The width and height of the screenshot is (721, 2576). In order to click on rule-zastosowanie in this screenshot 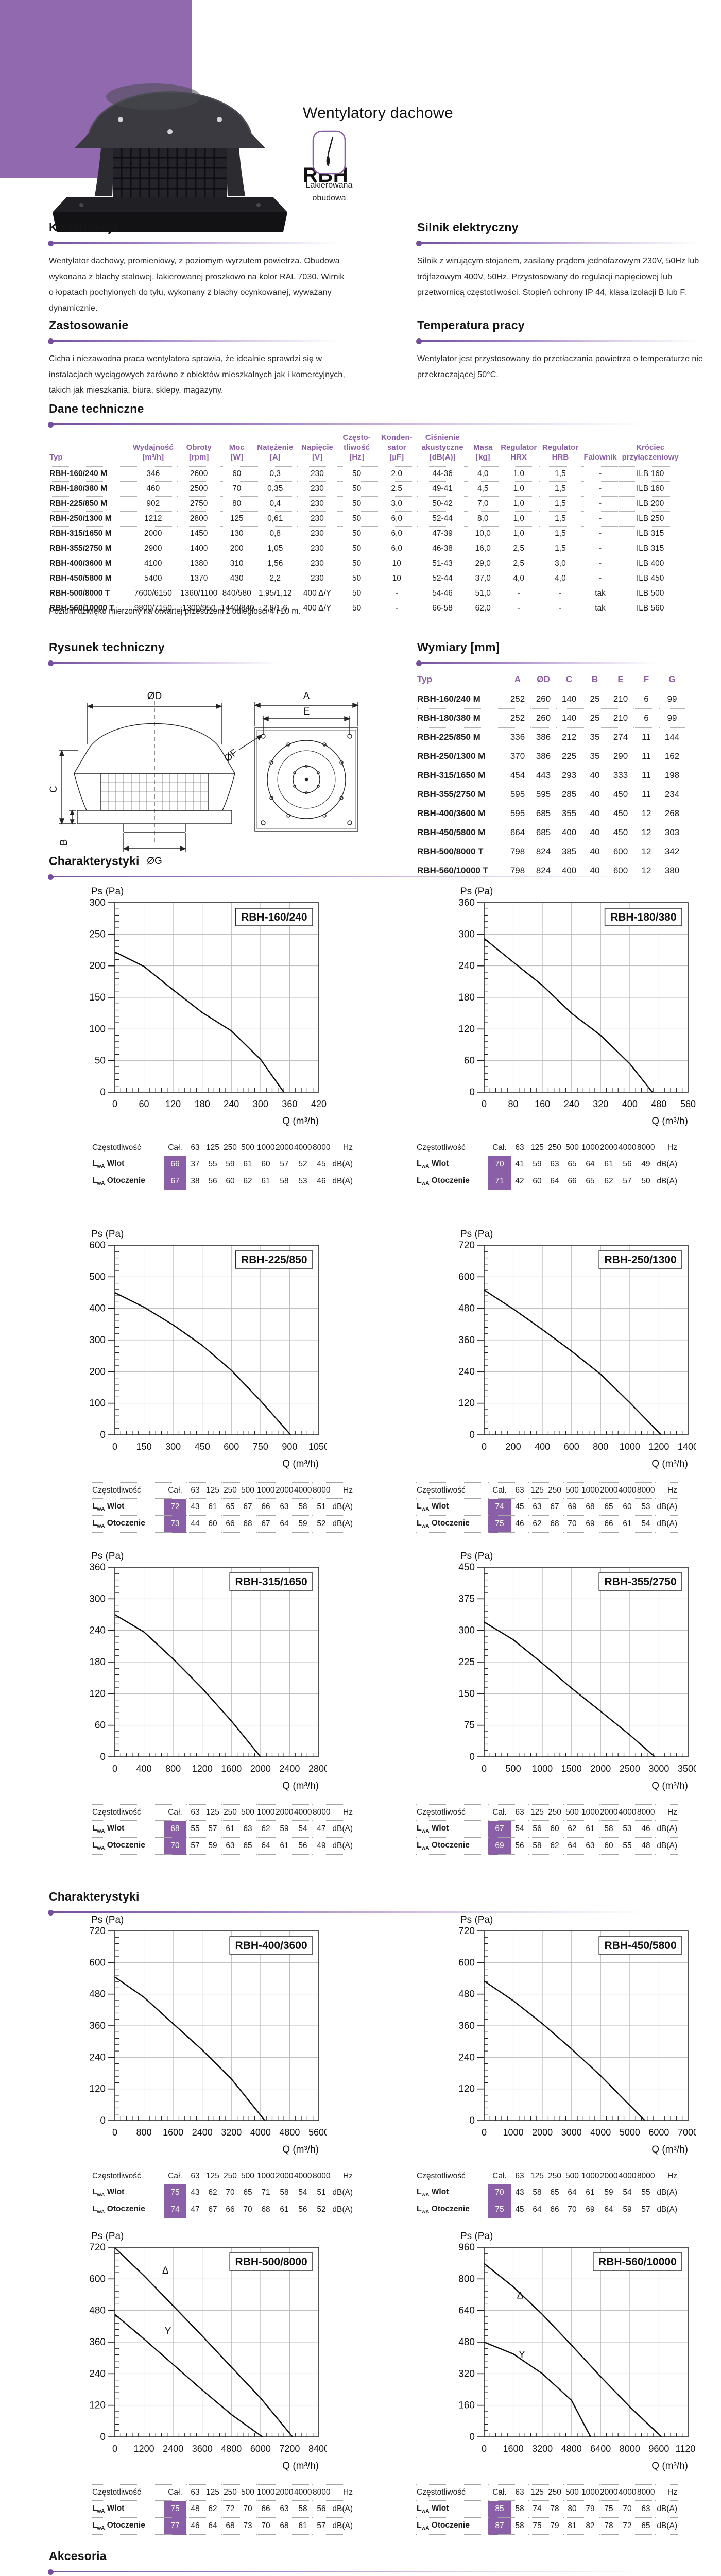, I will do `click(201, 341)`.